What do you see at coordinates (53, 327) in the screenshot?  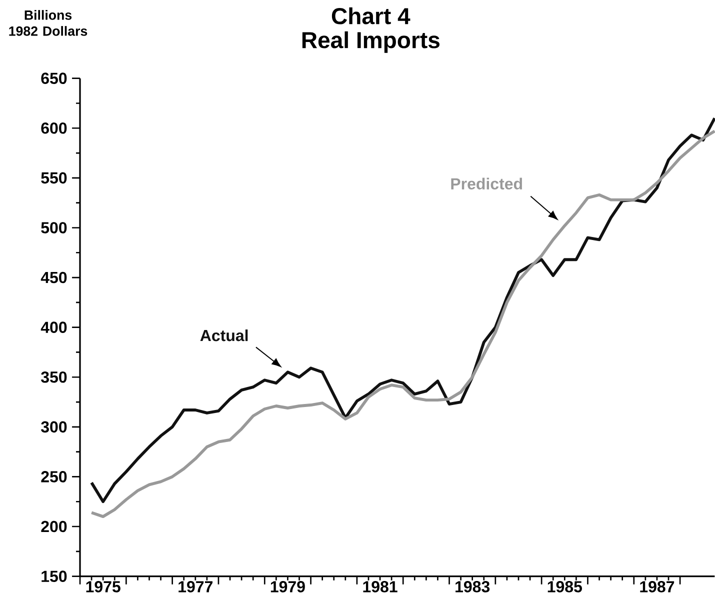 I see `y-tick-label: 400` at bounding box center [53, 327].